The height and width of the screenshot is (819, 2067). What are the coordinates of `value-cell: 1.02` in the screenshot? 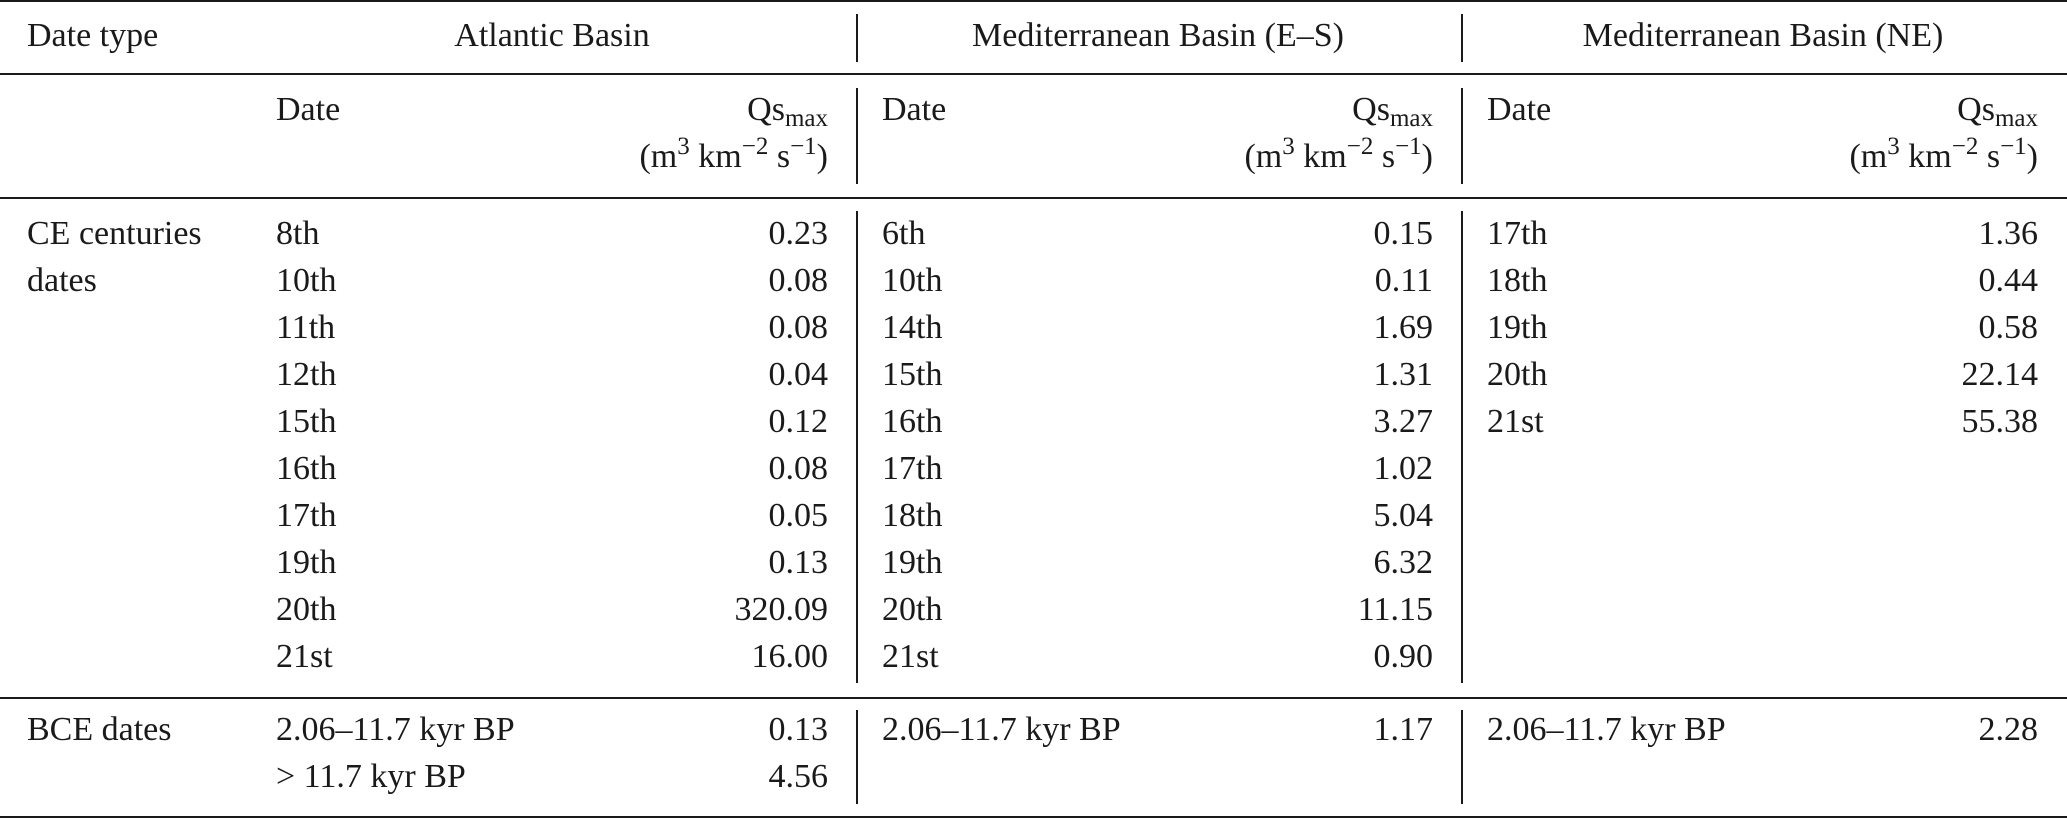 It's located at (1403, 468).